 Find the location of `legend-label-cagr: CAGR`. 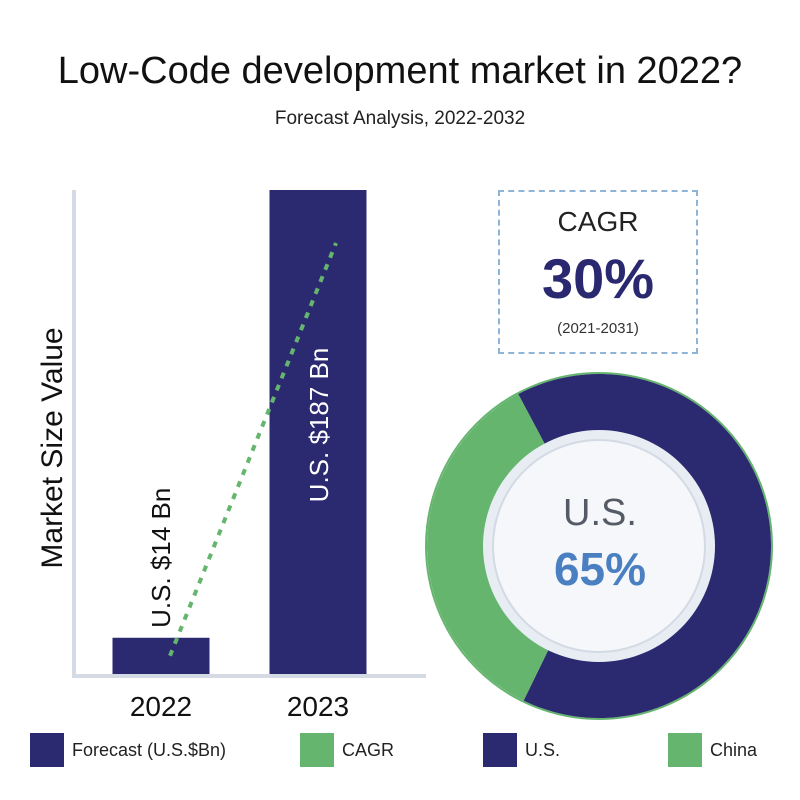

legend-label-cagr: CAGR is located at coordinates (368, 750).